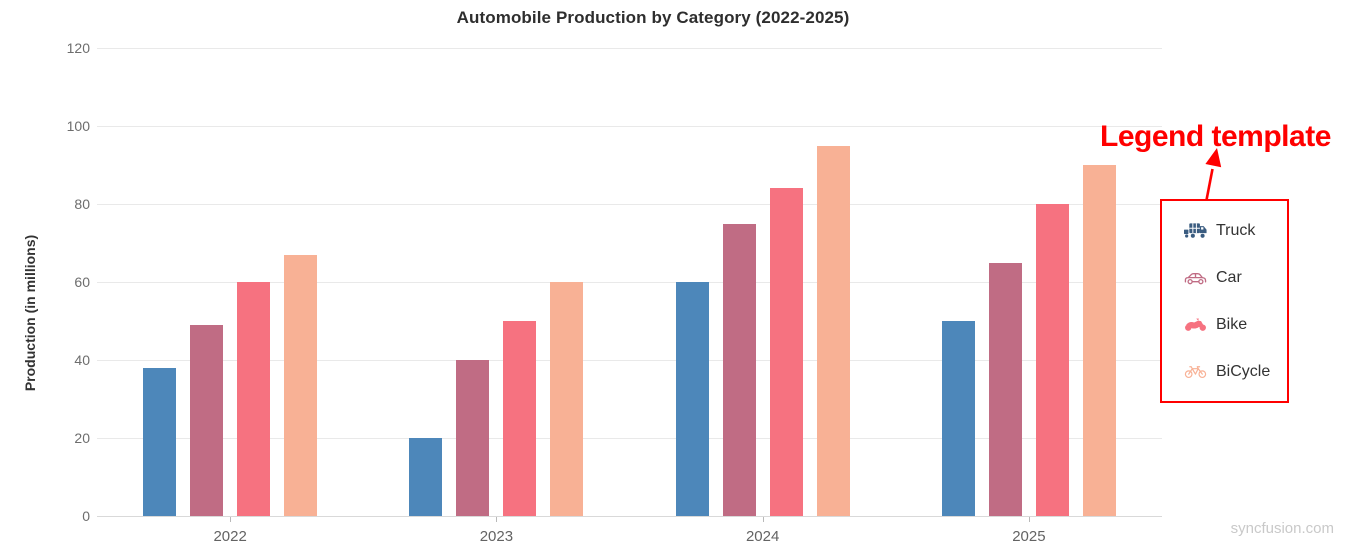 Image resolution: width=1356 pixels, height=556 pixels. What do you see at coordinates (520, 418) in the screenshot?
I see `bar-bike-2023` at bounding box center [520, 418].